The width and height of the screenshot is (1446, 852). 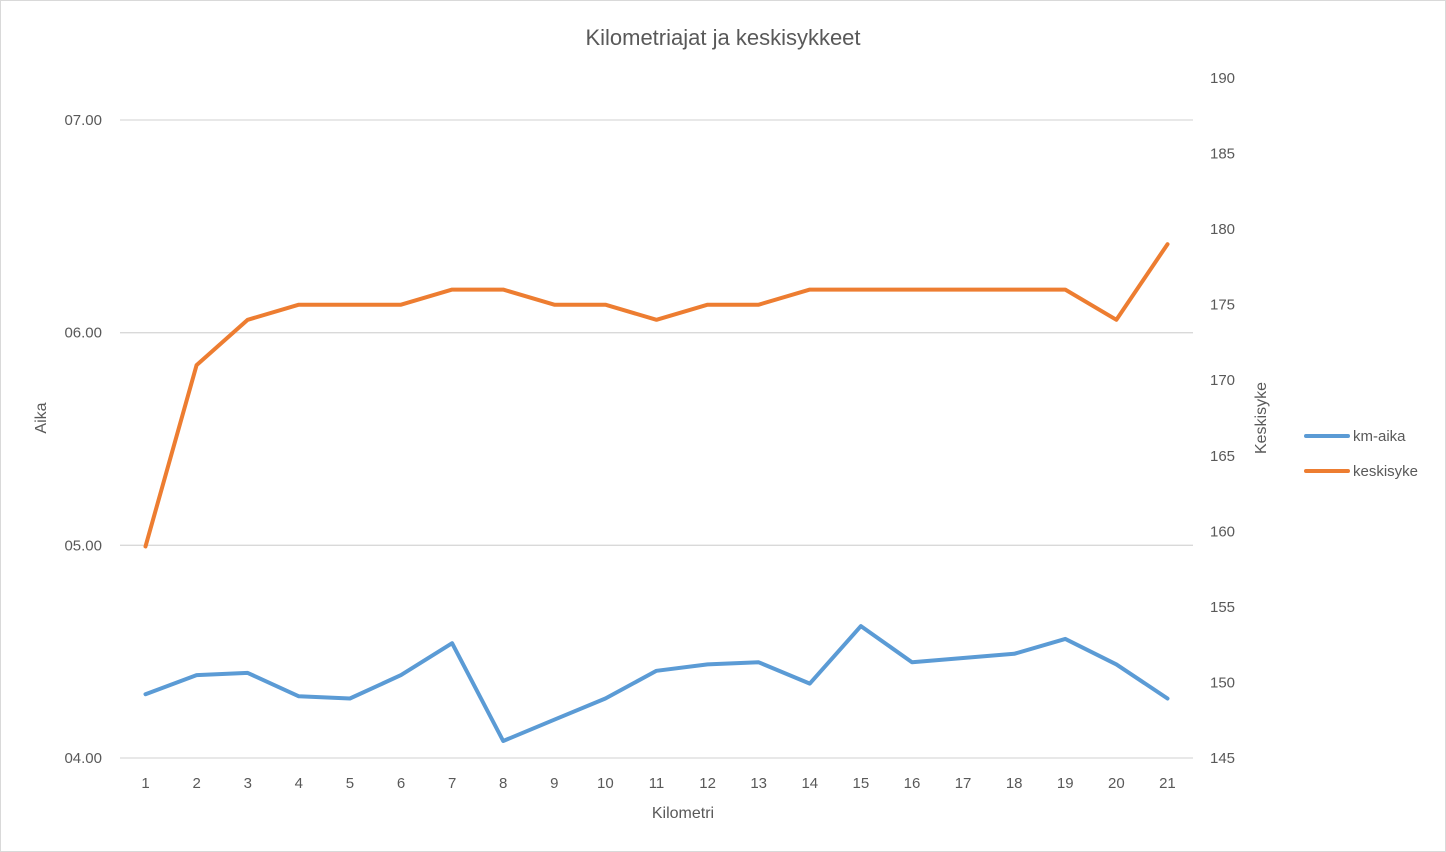 I want to click on right-tick-label: 145, so click(x=1222, y=758).